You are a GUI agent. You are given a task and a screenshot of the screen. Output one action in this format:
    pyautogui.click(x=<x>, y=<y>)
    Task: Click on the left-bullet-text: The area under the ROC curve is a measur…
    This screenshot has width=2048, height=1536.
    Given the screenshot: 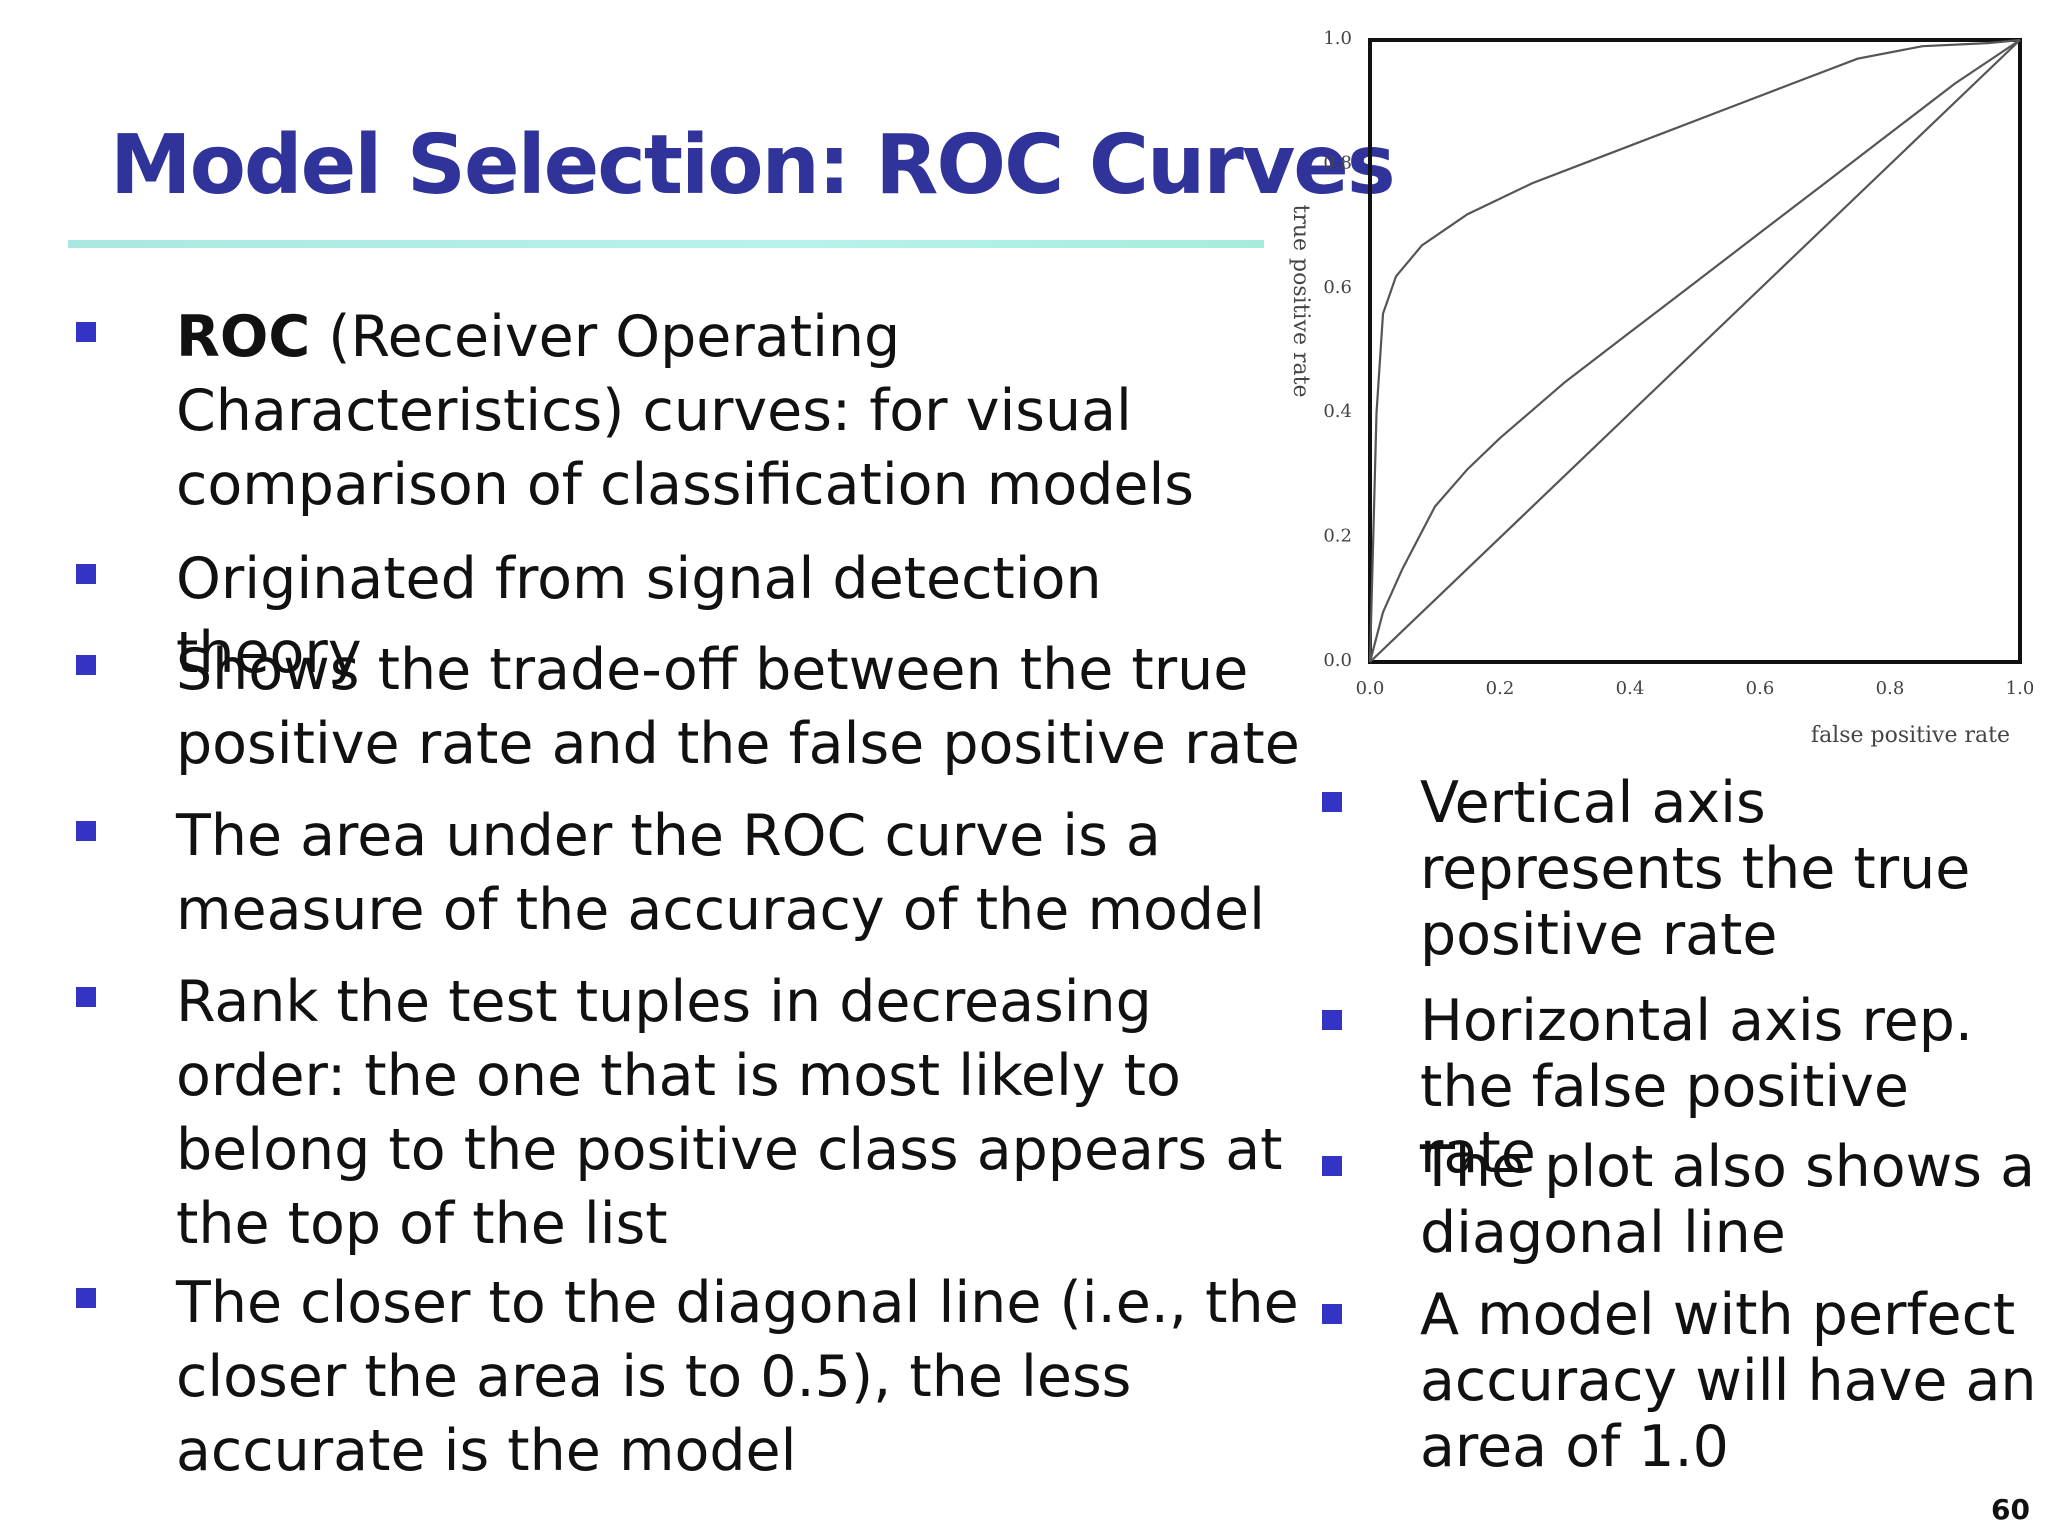 What is the action you would take?
    pyautogui.click(x=720, y=873)
    